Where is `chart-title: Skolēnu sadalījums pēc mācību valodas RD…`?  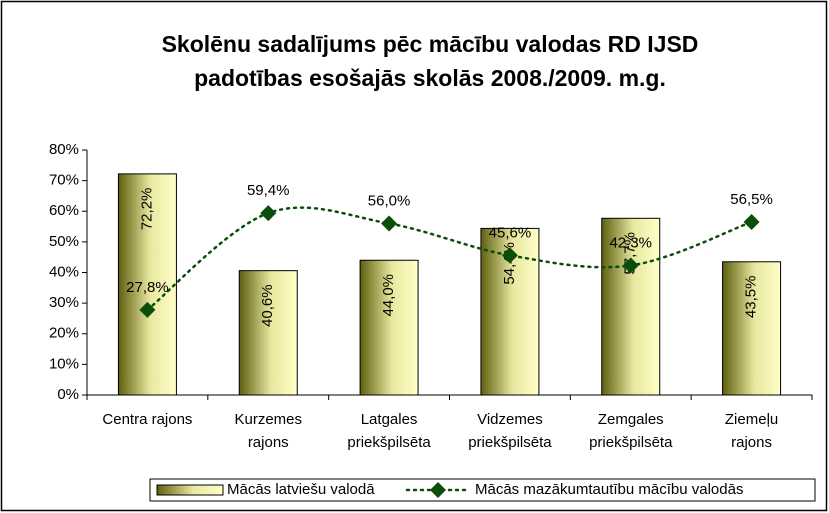
chart-title: Skolēnu sadalījums pēc mācību valodas RD… is located at coordinates (430, 44).